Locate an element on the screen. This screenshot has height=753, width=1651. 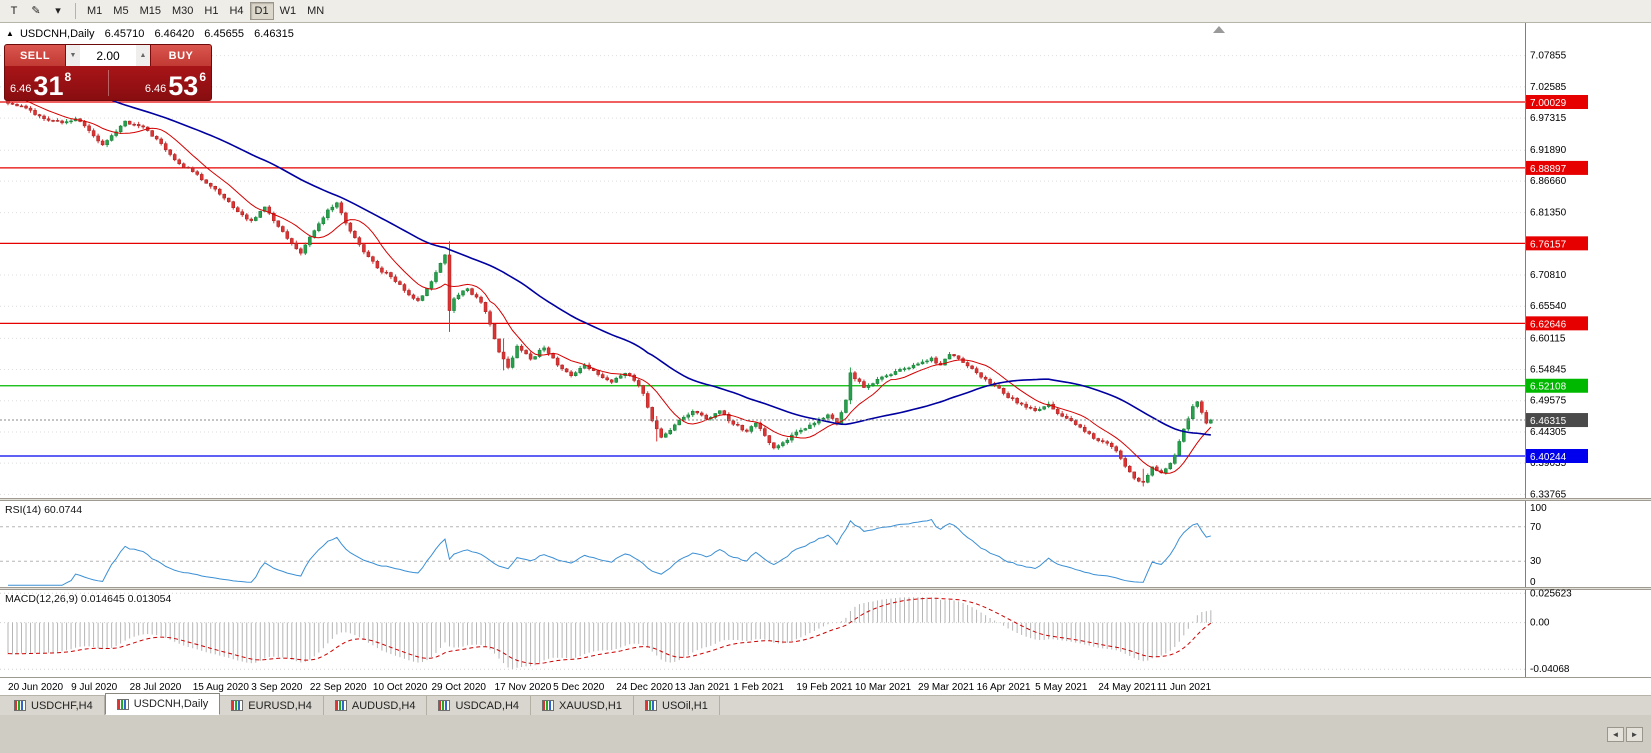
trade-panel-top-row: SELL ▼ ▲ BUY is located at coordinates (108, 55).